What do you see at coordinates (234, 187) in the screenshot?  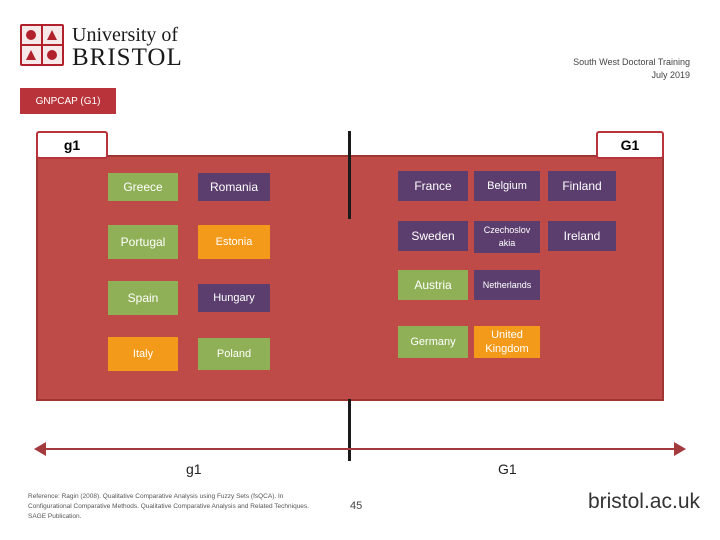 I see `country-box: Romania` at bounding box center [234, 187].